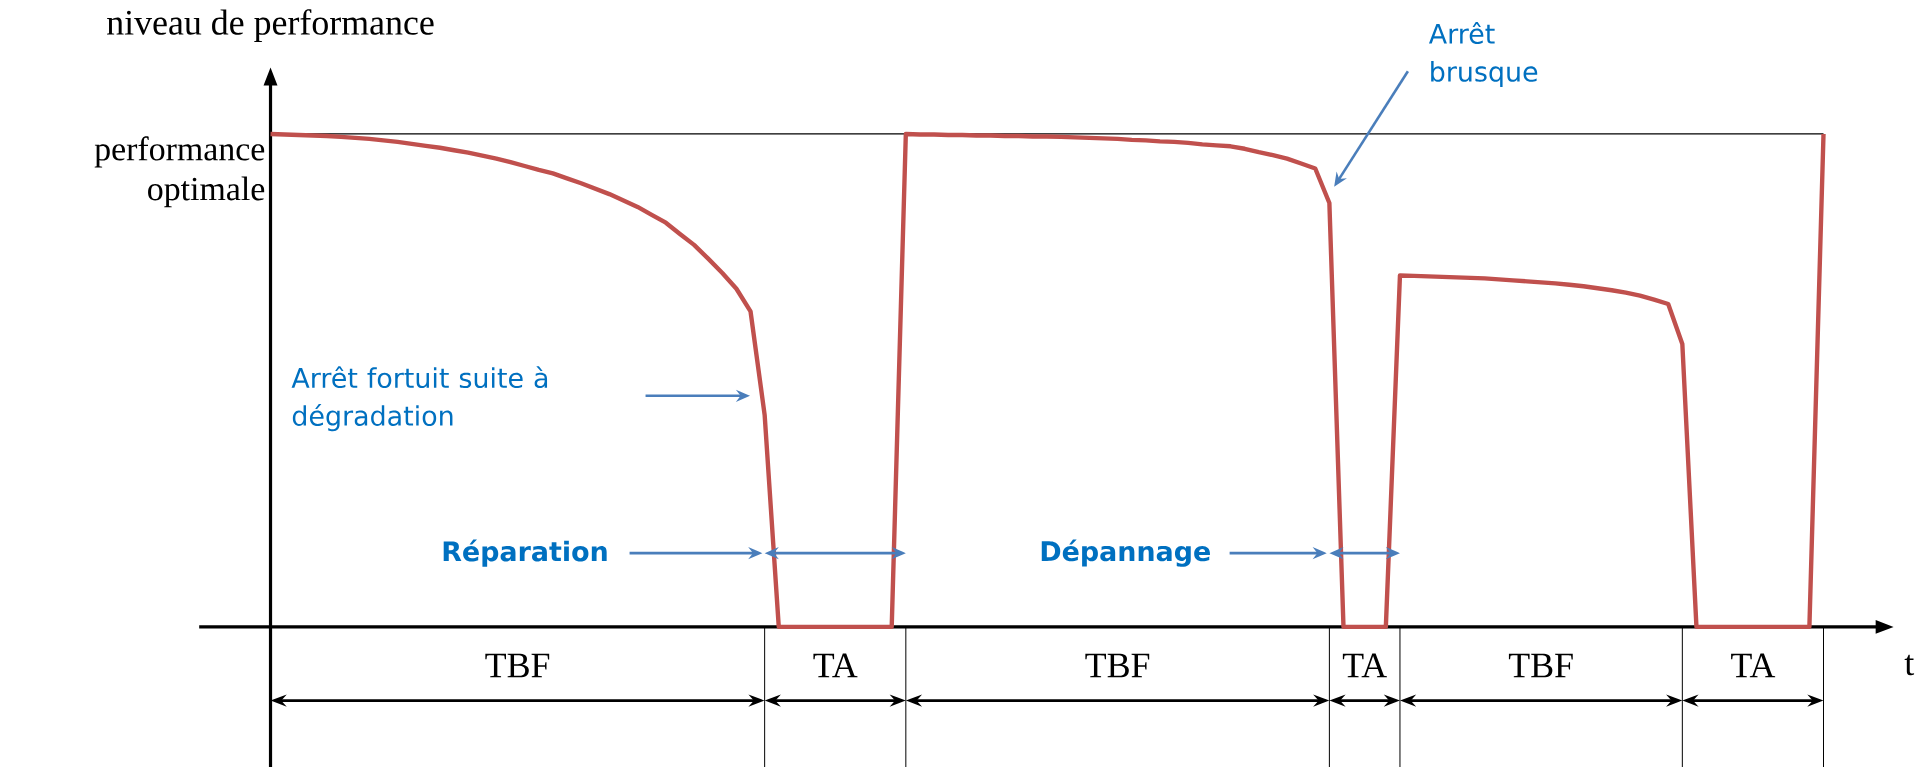 The image size is (1928, 767). What do you see at coordinates (270, 26) in the screenshot?
I see `y-axis-title: niveau de performance` at bounding box center [270, 26].